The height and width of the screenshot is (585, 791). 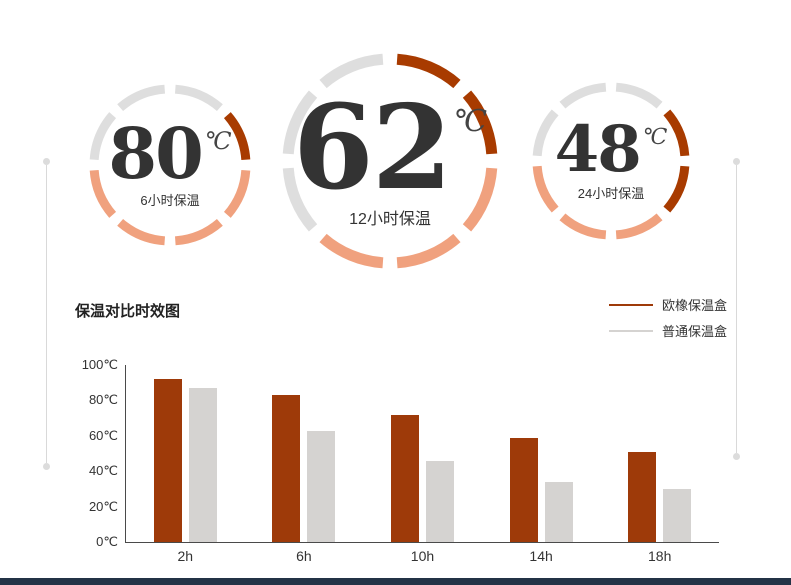 I want to click on x-axis-label: 18h, so click(x=660, y=556).